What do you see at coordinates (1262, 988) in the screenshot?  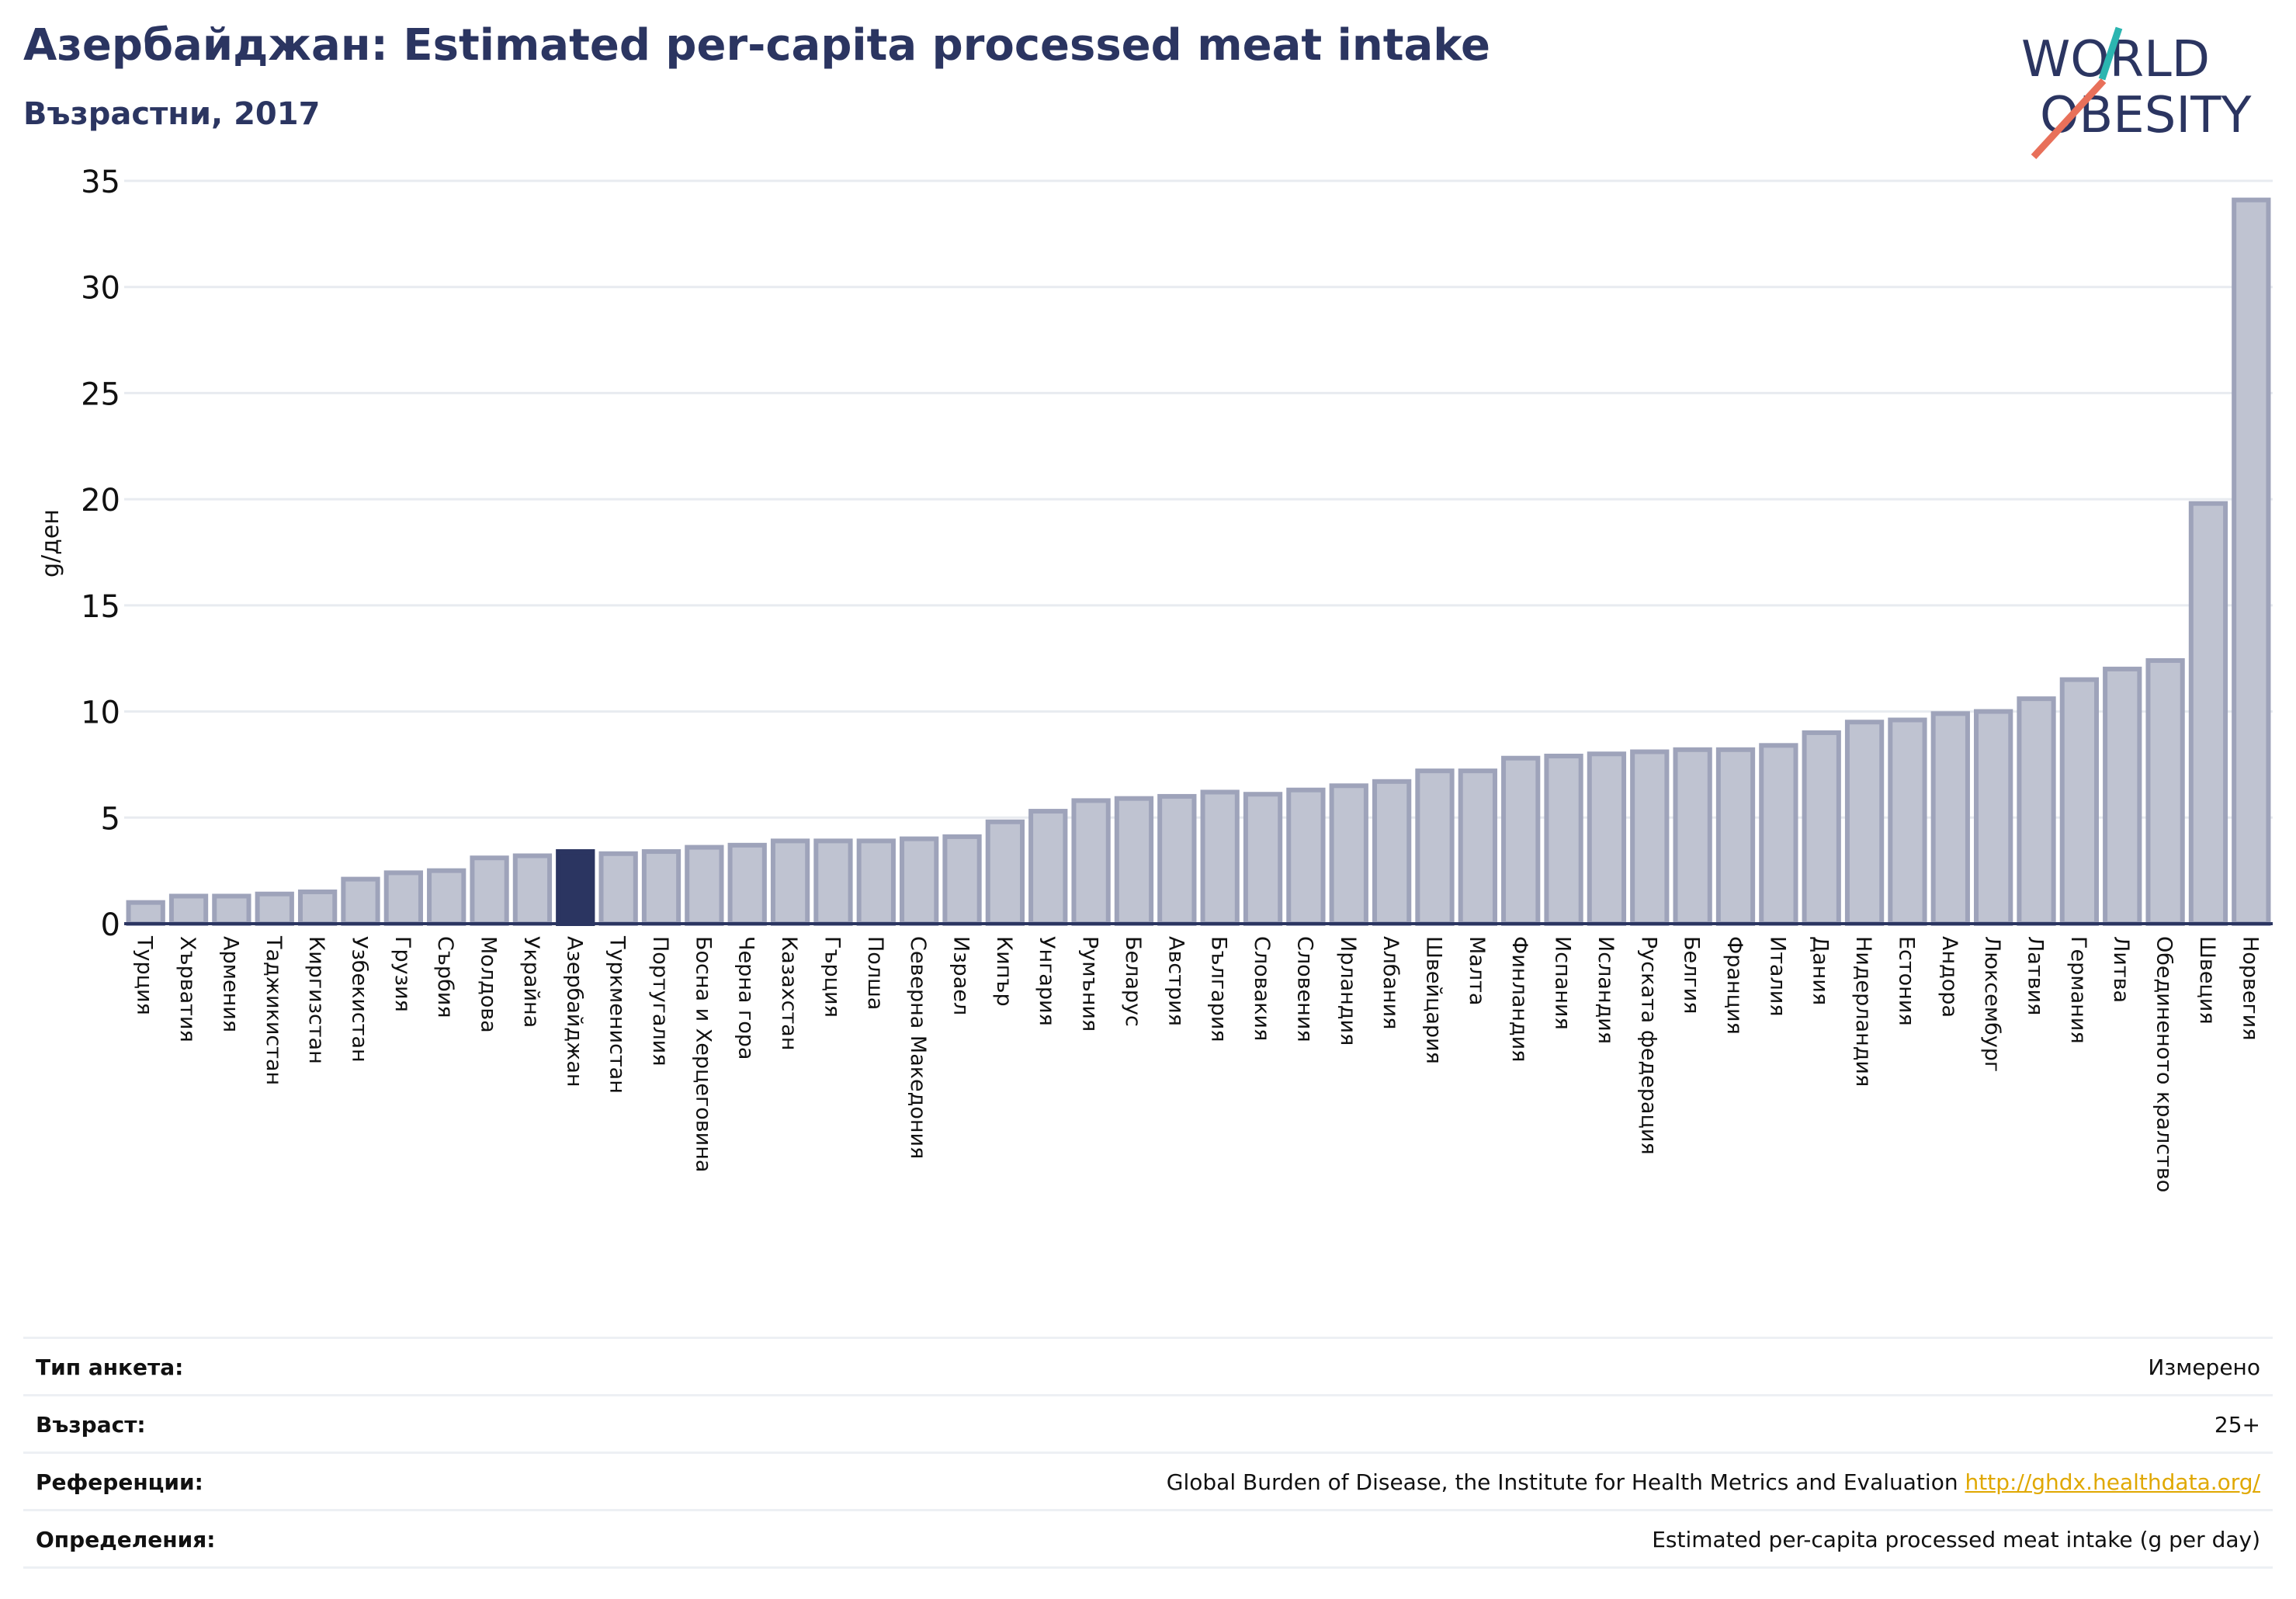 I see `x-tick-label: Словакия` at bounding box center [1262, 988].